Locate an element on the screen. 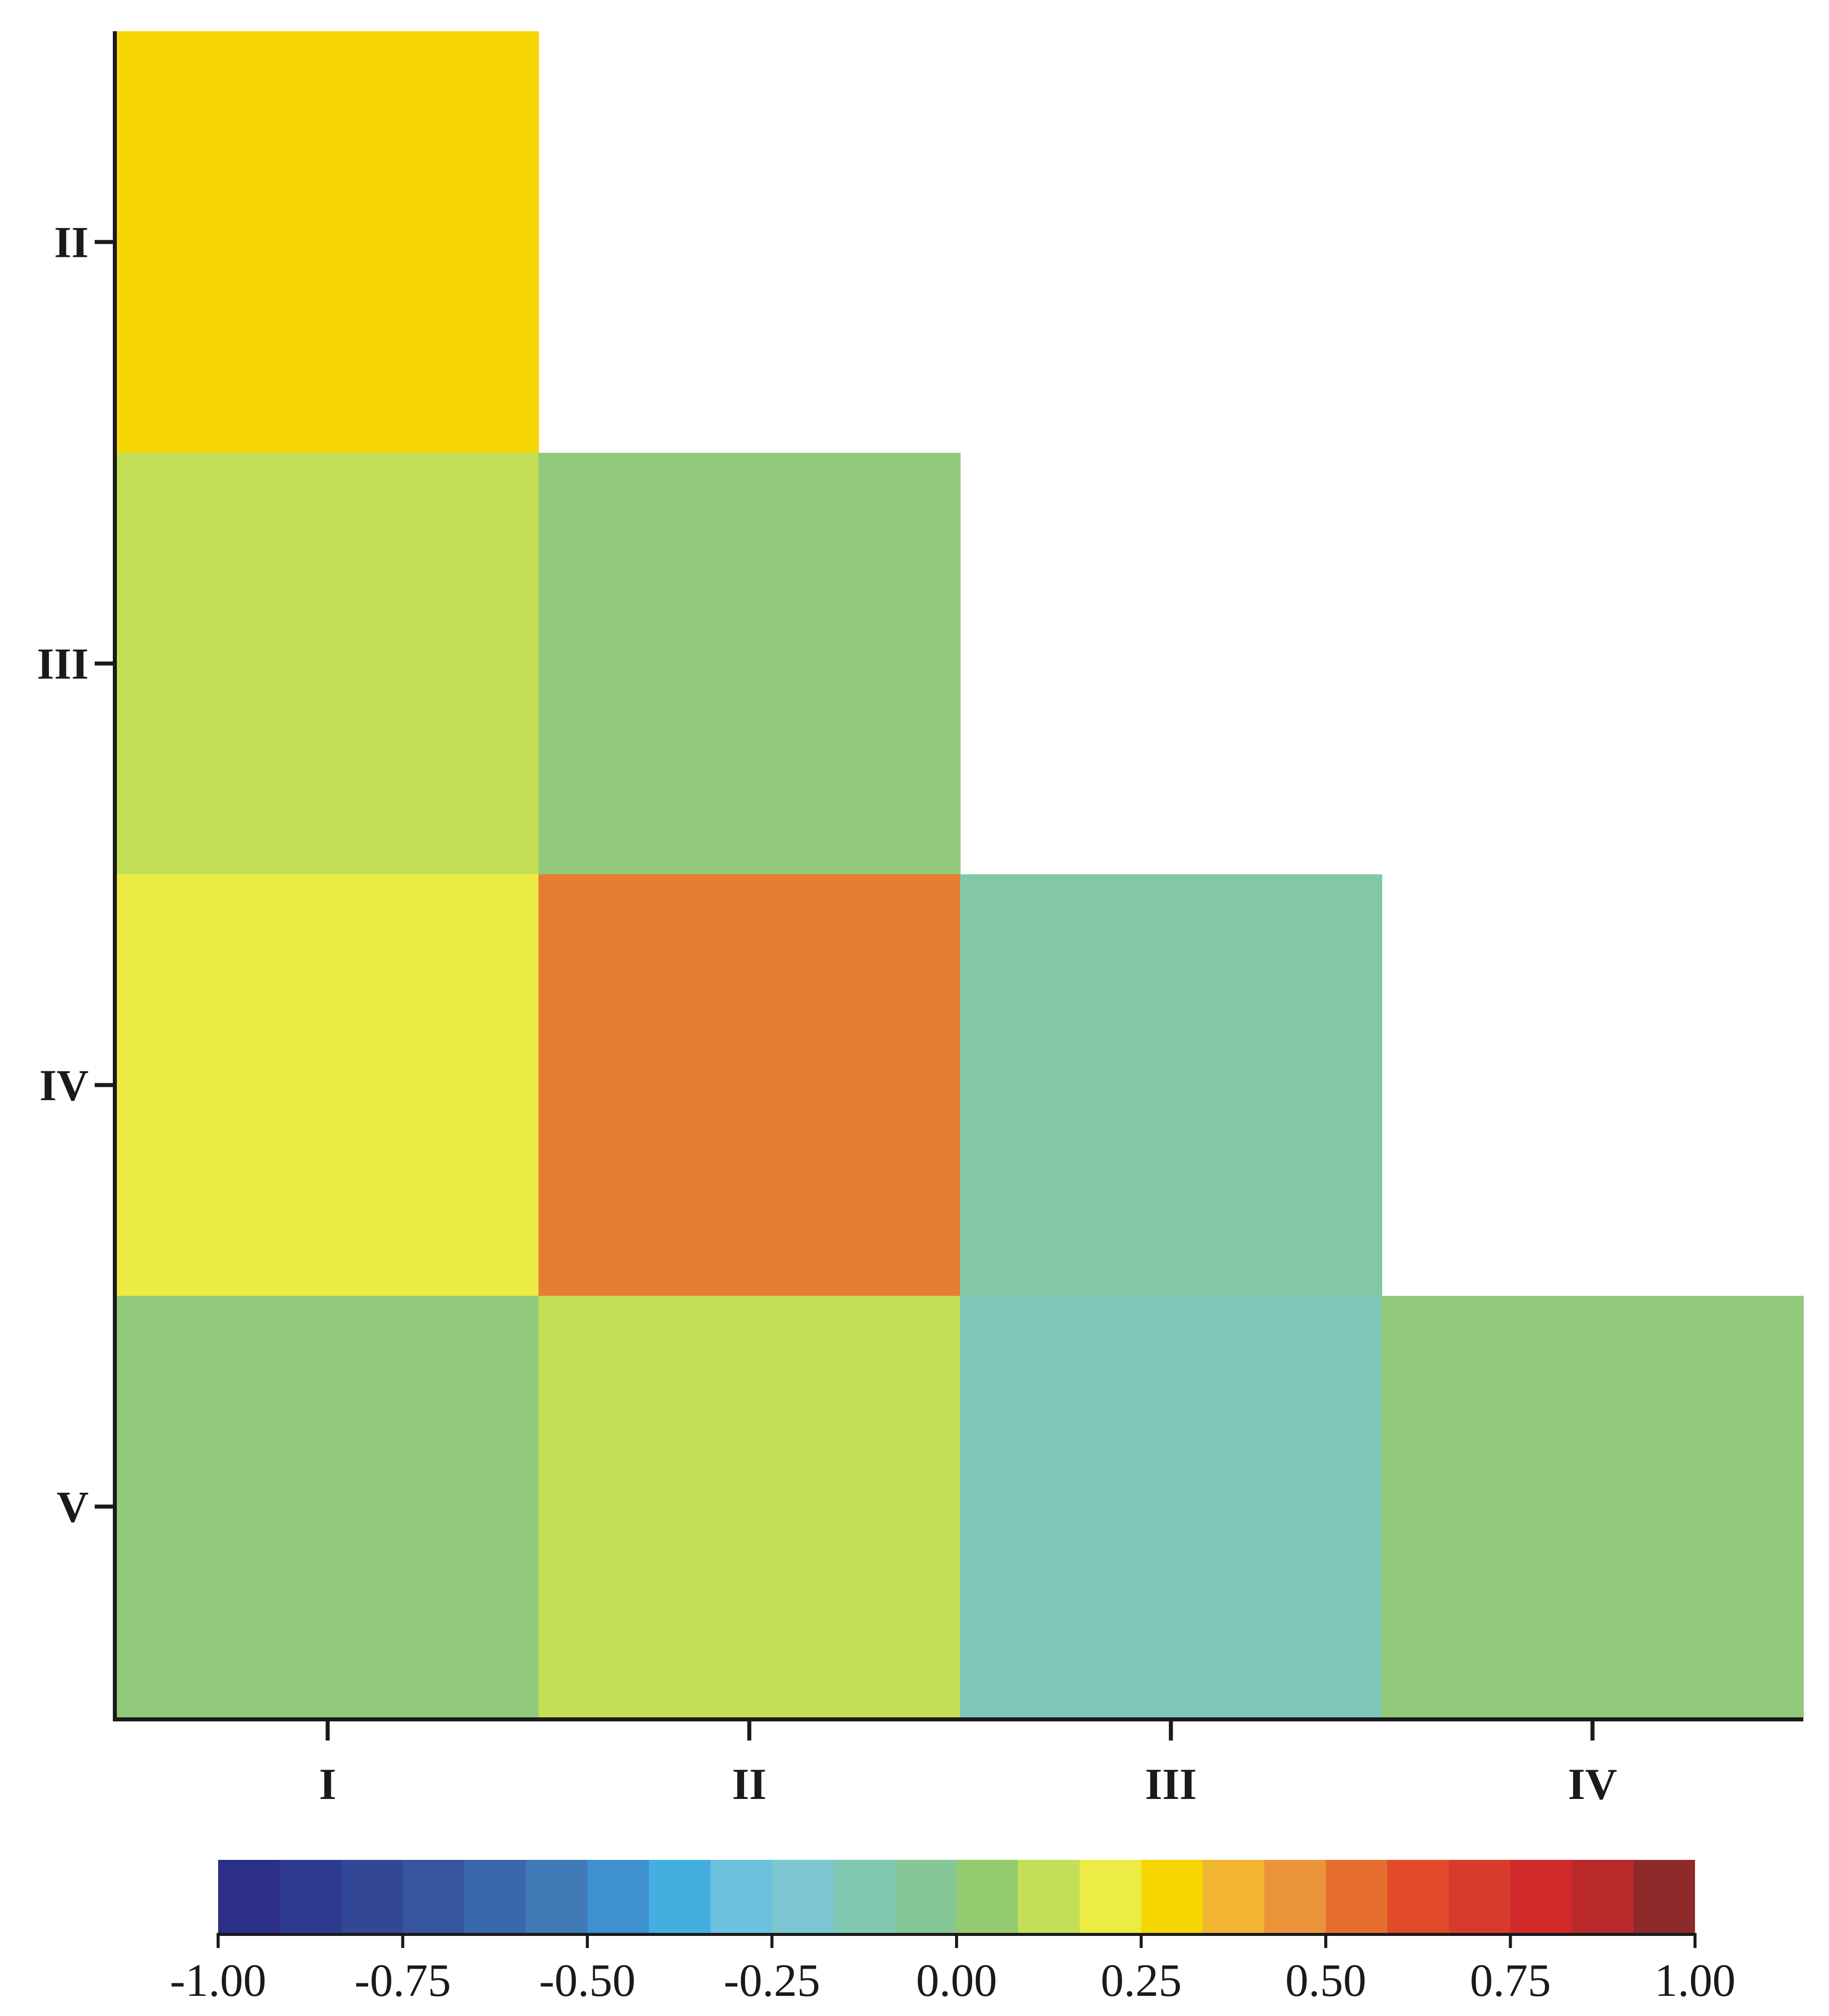  y-tick-label-iv: IV is located at coordinates (64, 1086).